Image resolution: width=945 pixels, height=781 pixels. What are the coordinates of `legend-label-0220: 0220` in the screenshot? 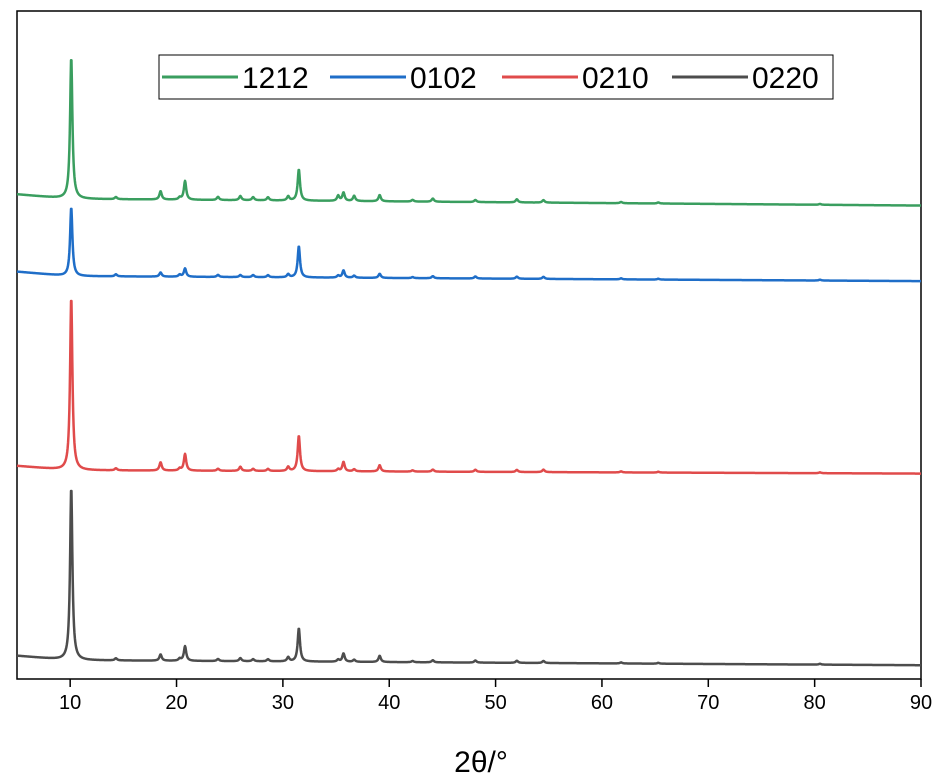 It's located at (785, 78).